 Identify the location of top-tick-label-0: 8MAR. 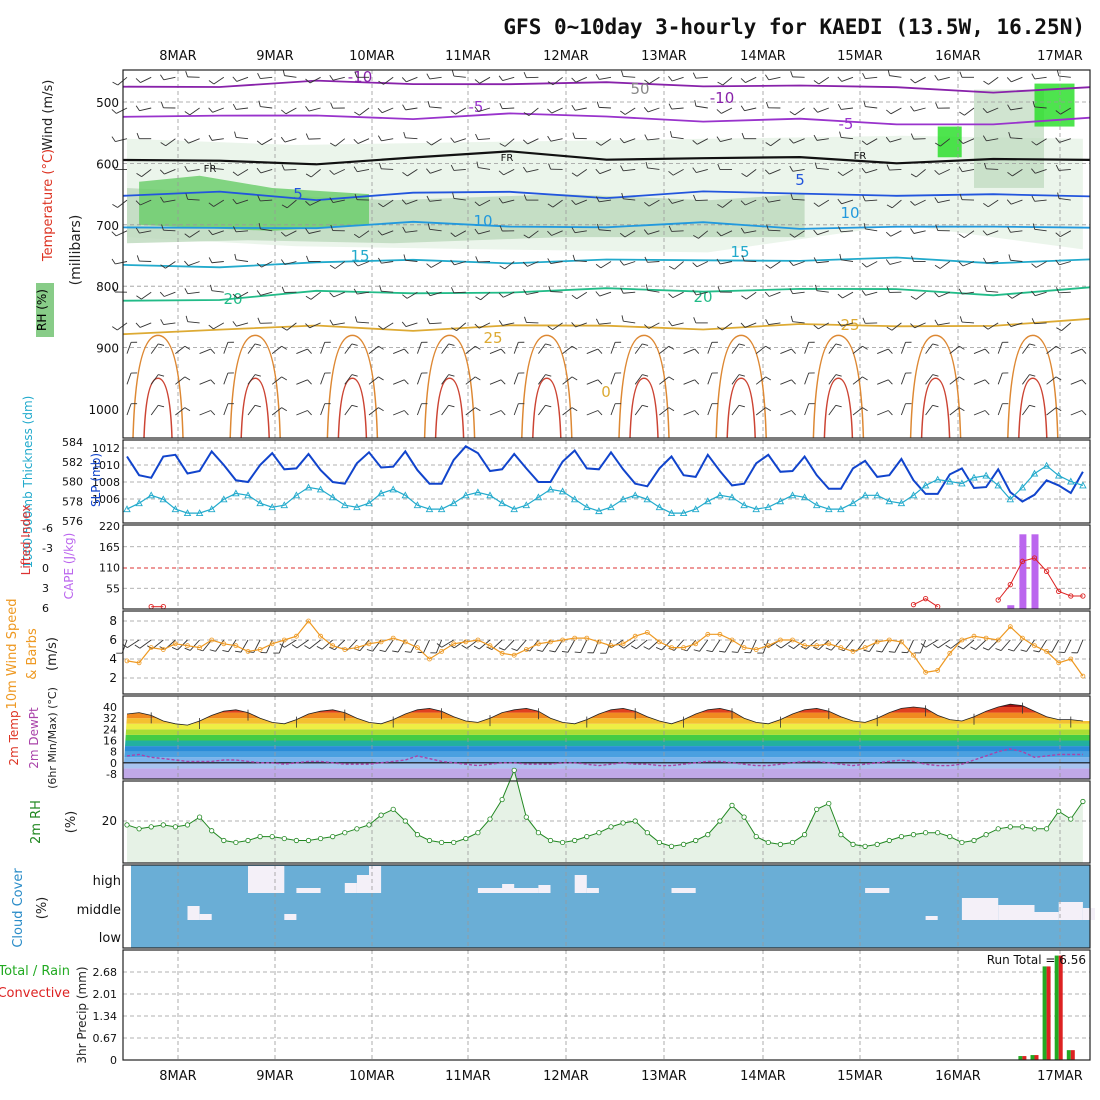
(177, 56).